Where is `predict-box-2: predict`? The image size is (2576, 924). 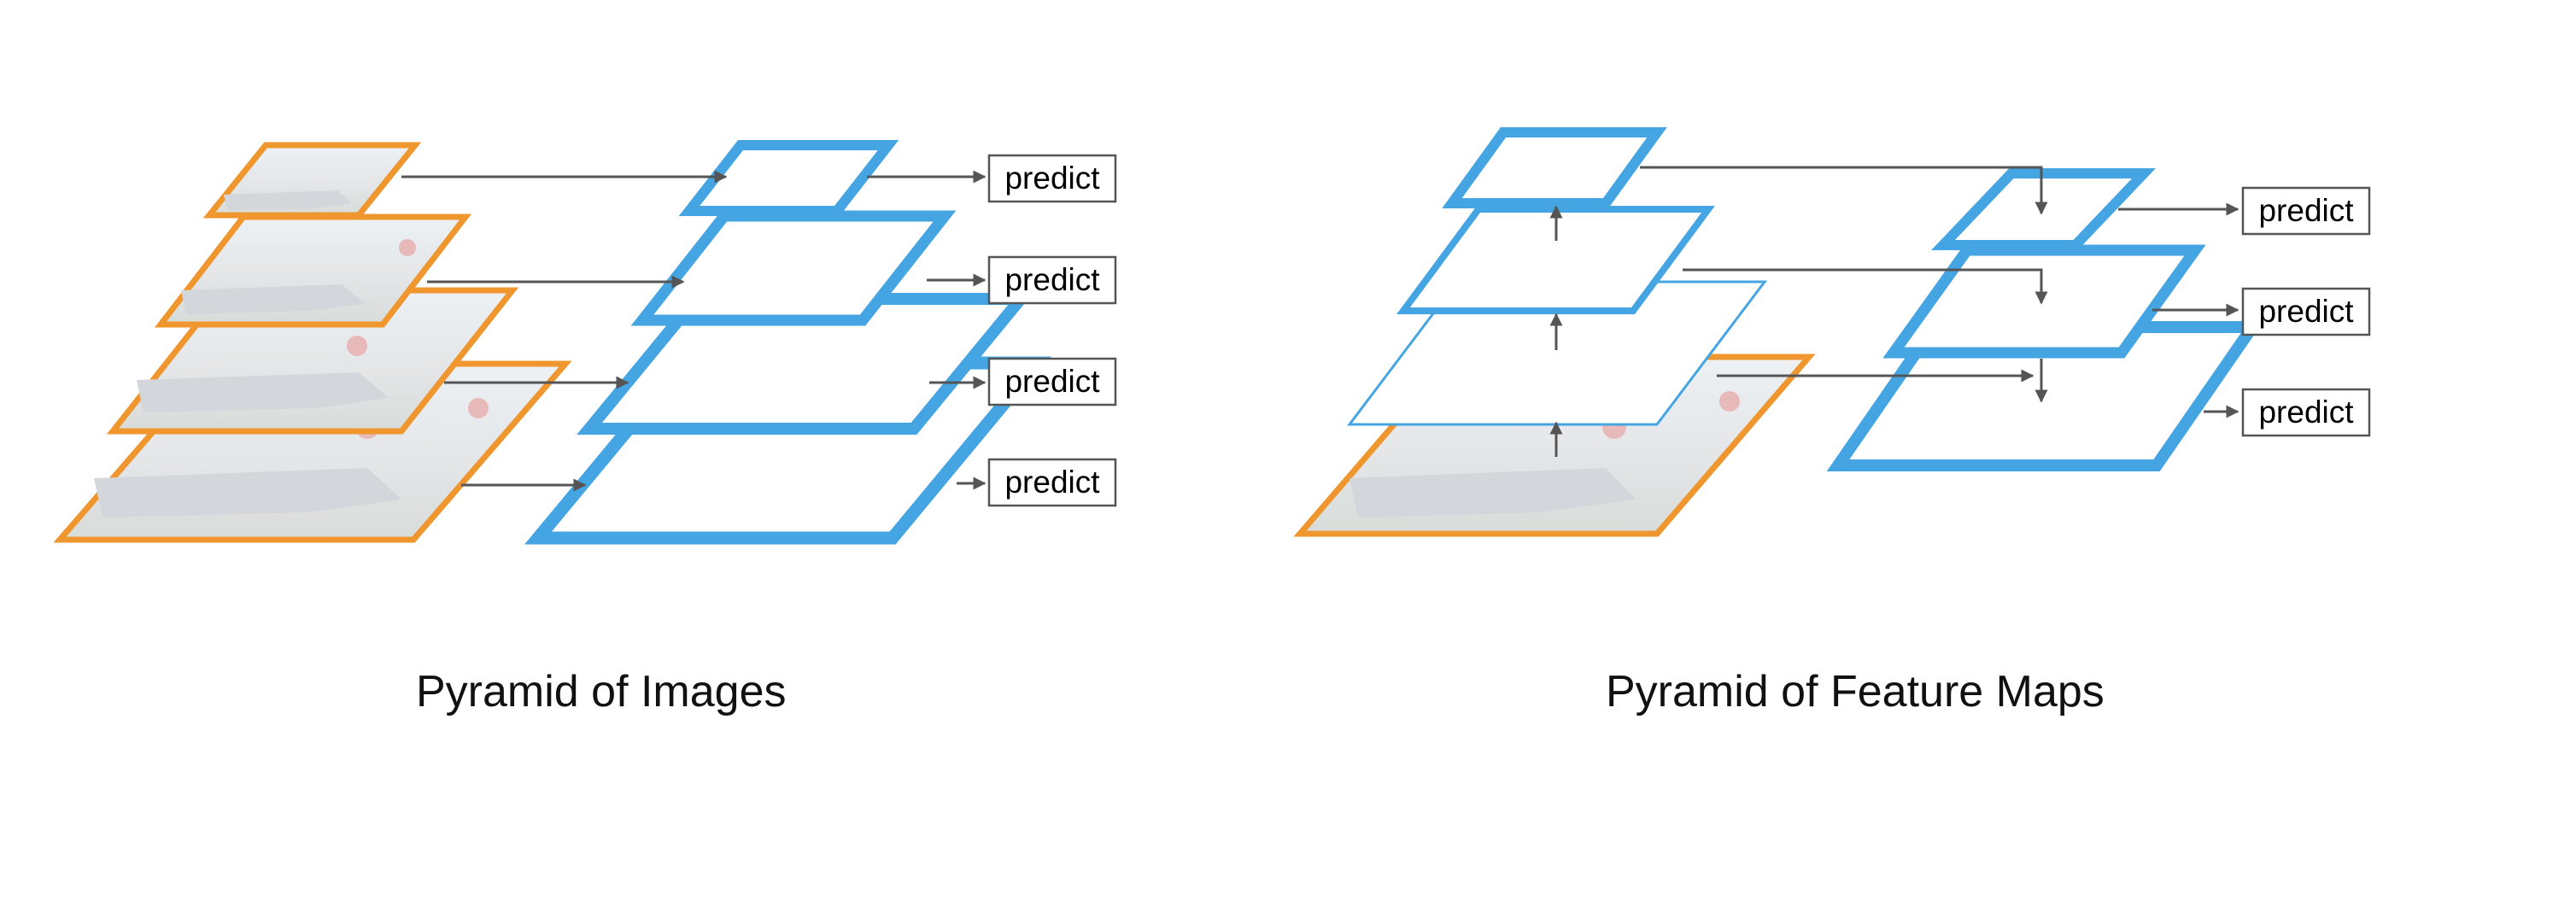
predict-box-2: predict is located at coordinates (1052, 280).